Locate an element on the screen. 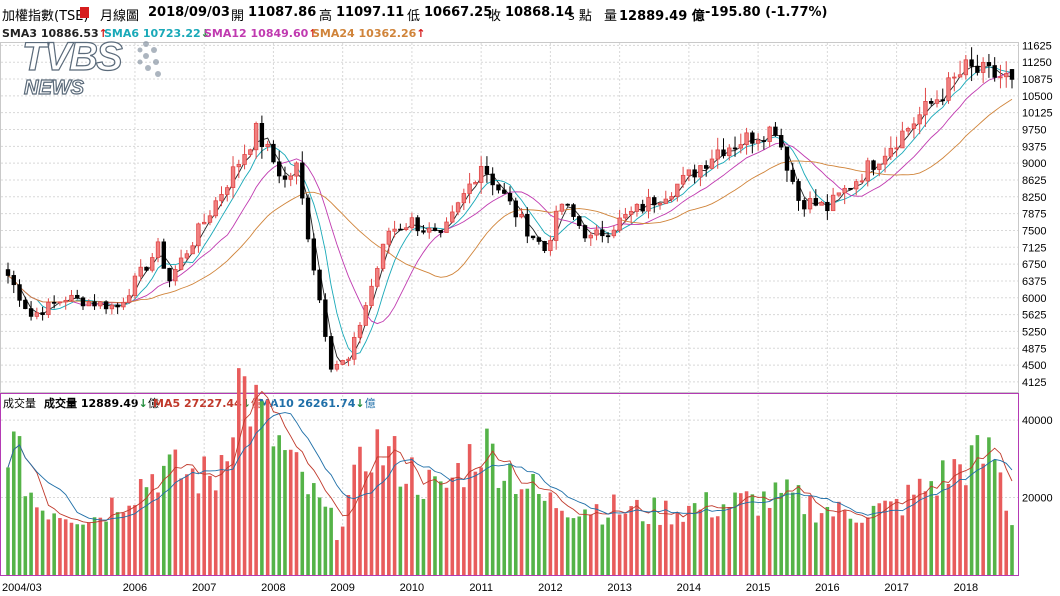  price-tick-label: 11625 is located at coordinates (1037, 46).